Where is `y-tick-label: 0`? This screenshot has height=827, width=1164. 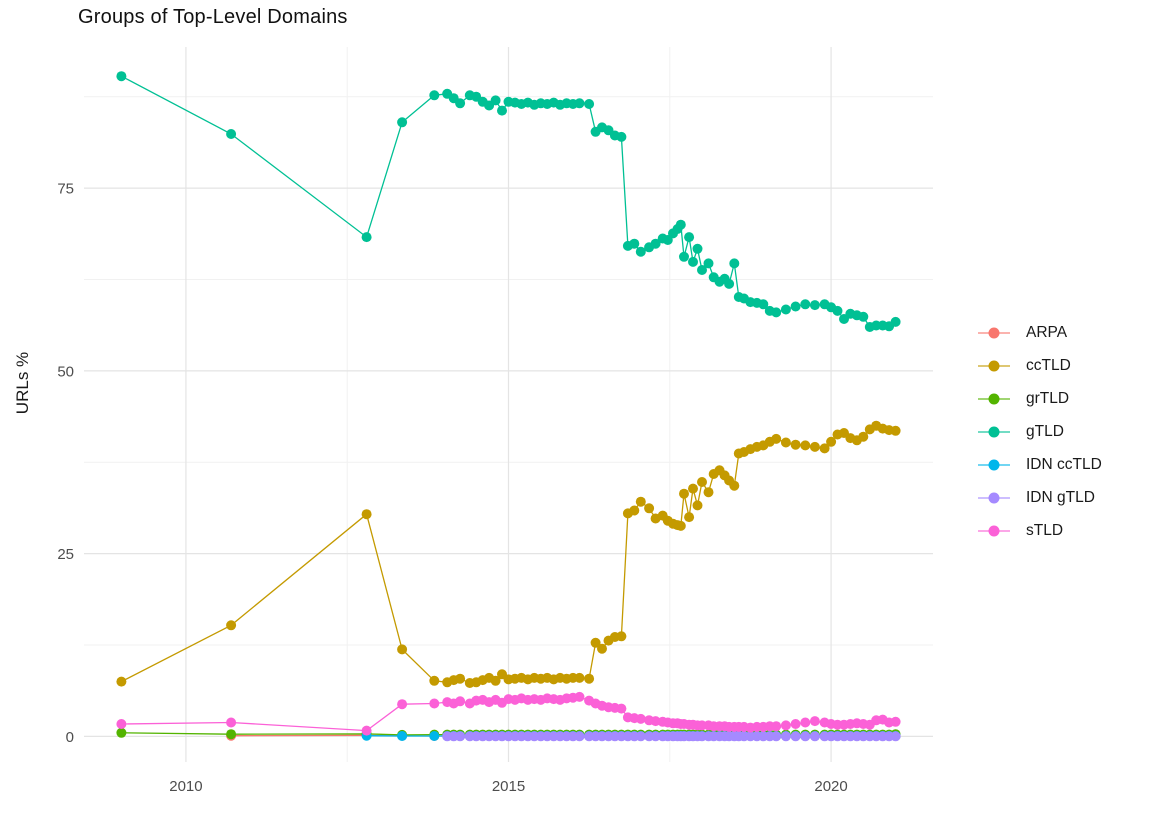
y-tick-label: 0 is located at coordinates (70, 737).